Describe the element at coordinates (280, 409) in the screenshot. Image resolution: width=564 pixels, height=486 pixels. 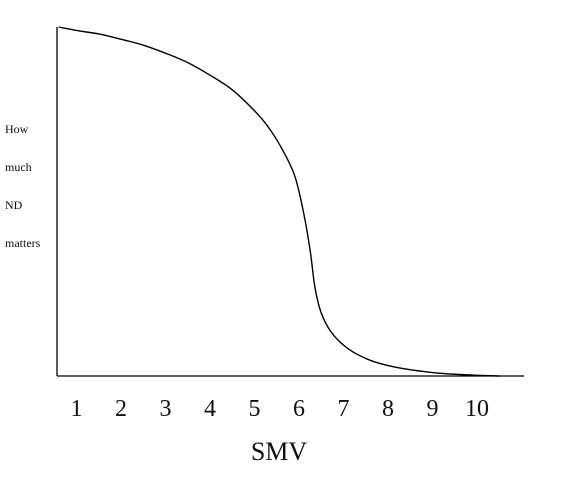
I see `x-tick-labels: 1 2 3 4 5 6 7 8 9 10` at that location.